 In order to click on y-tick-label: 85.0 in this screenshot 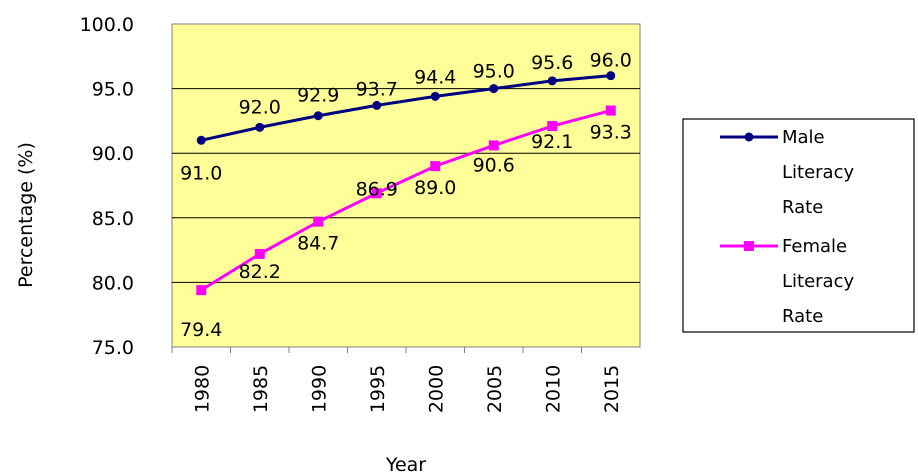, I will do `click(113, 219)`.